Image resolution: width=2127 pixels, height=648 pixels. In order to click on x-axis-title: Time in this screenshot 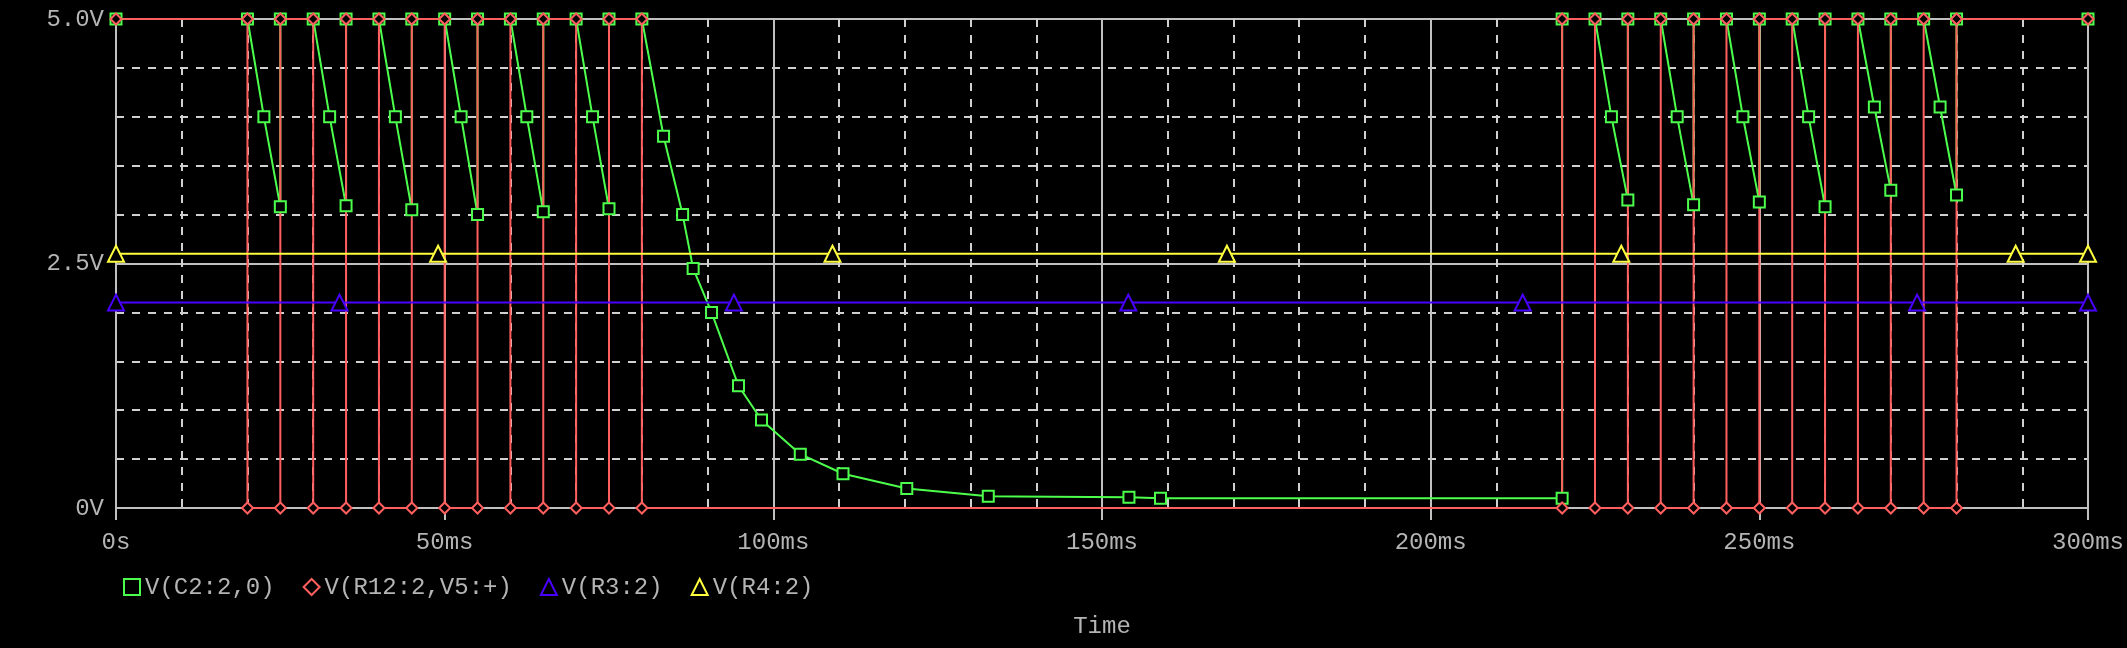, I will do `click(1102, 626)`.